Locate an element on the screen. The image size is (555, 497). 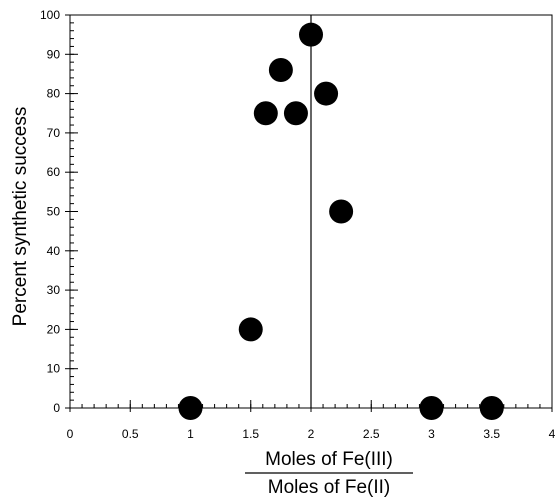
x-axis-title-denominator: Moles of Fe(II) is located at coordinates (329, 487).